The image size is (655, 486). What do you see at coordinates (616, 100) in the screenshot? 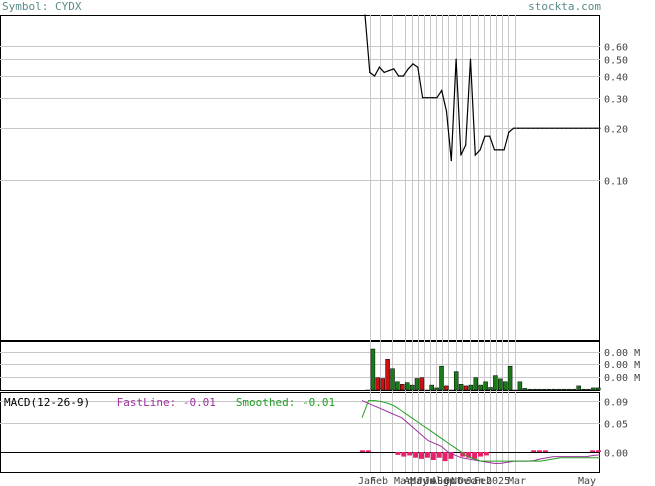
I see `price-tick-label: 0.30` at bounding box center [616, 100].